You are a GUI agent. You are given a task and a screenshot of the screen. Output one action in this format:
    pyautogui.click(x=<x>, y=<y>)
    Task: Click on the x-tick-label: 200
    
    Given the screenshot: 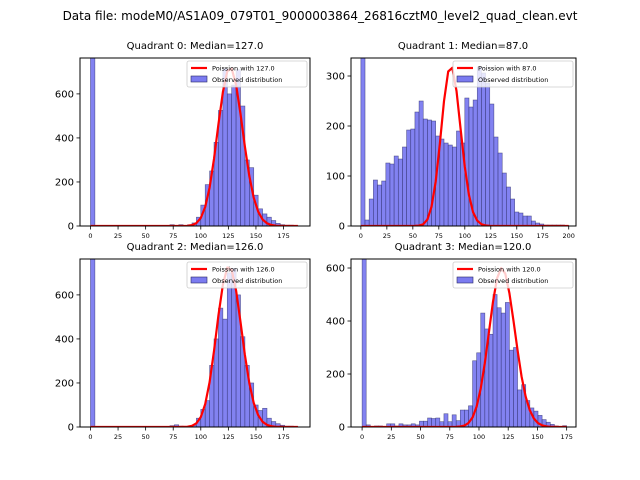 What is the action you would take?
    pyautogui.click(x=569, y=236)
    